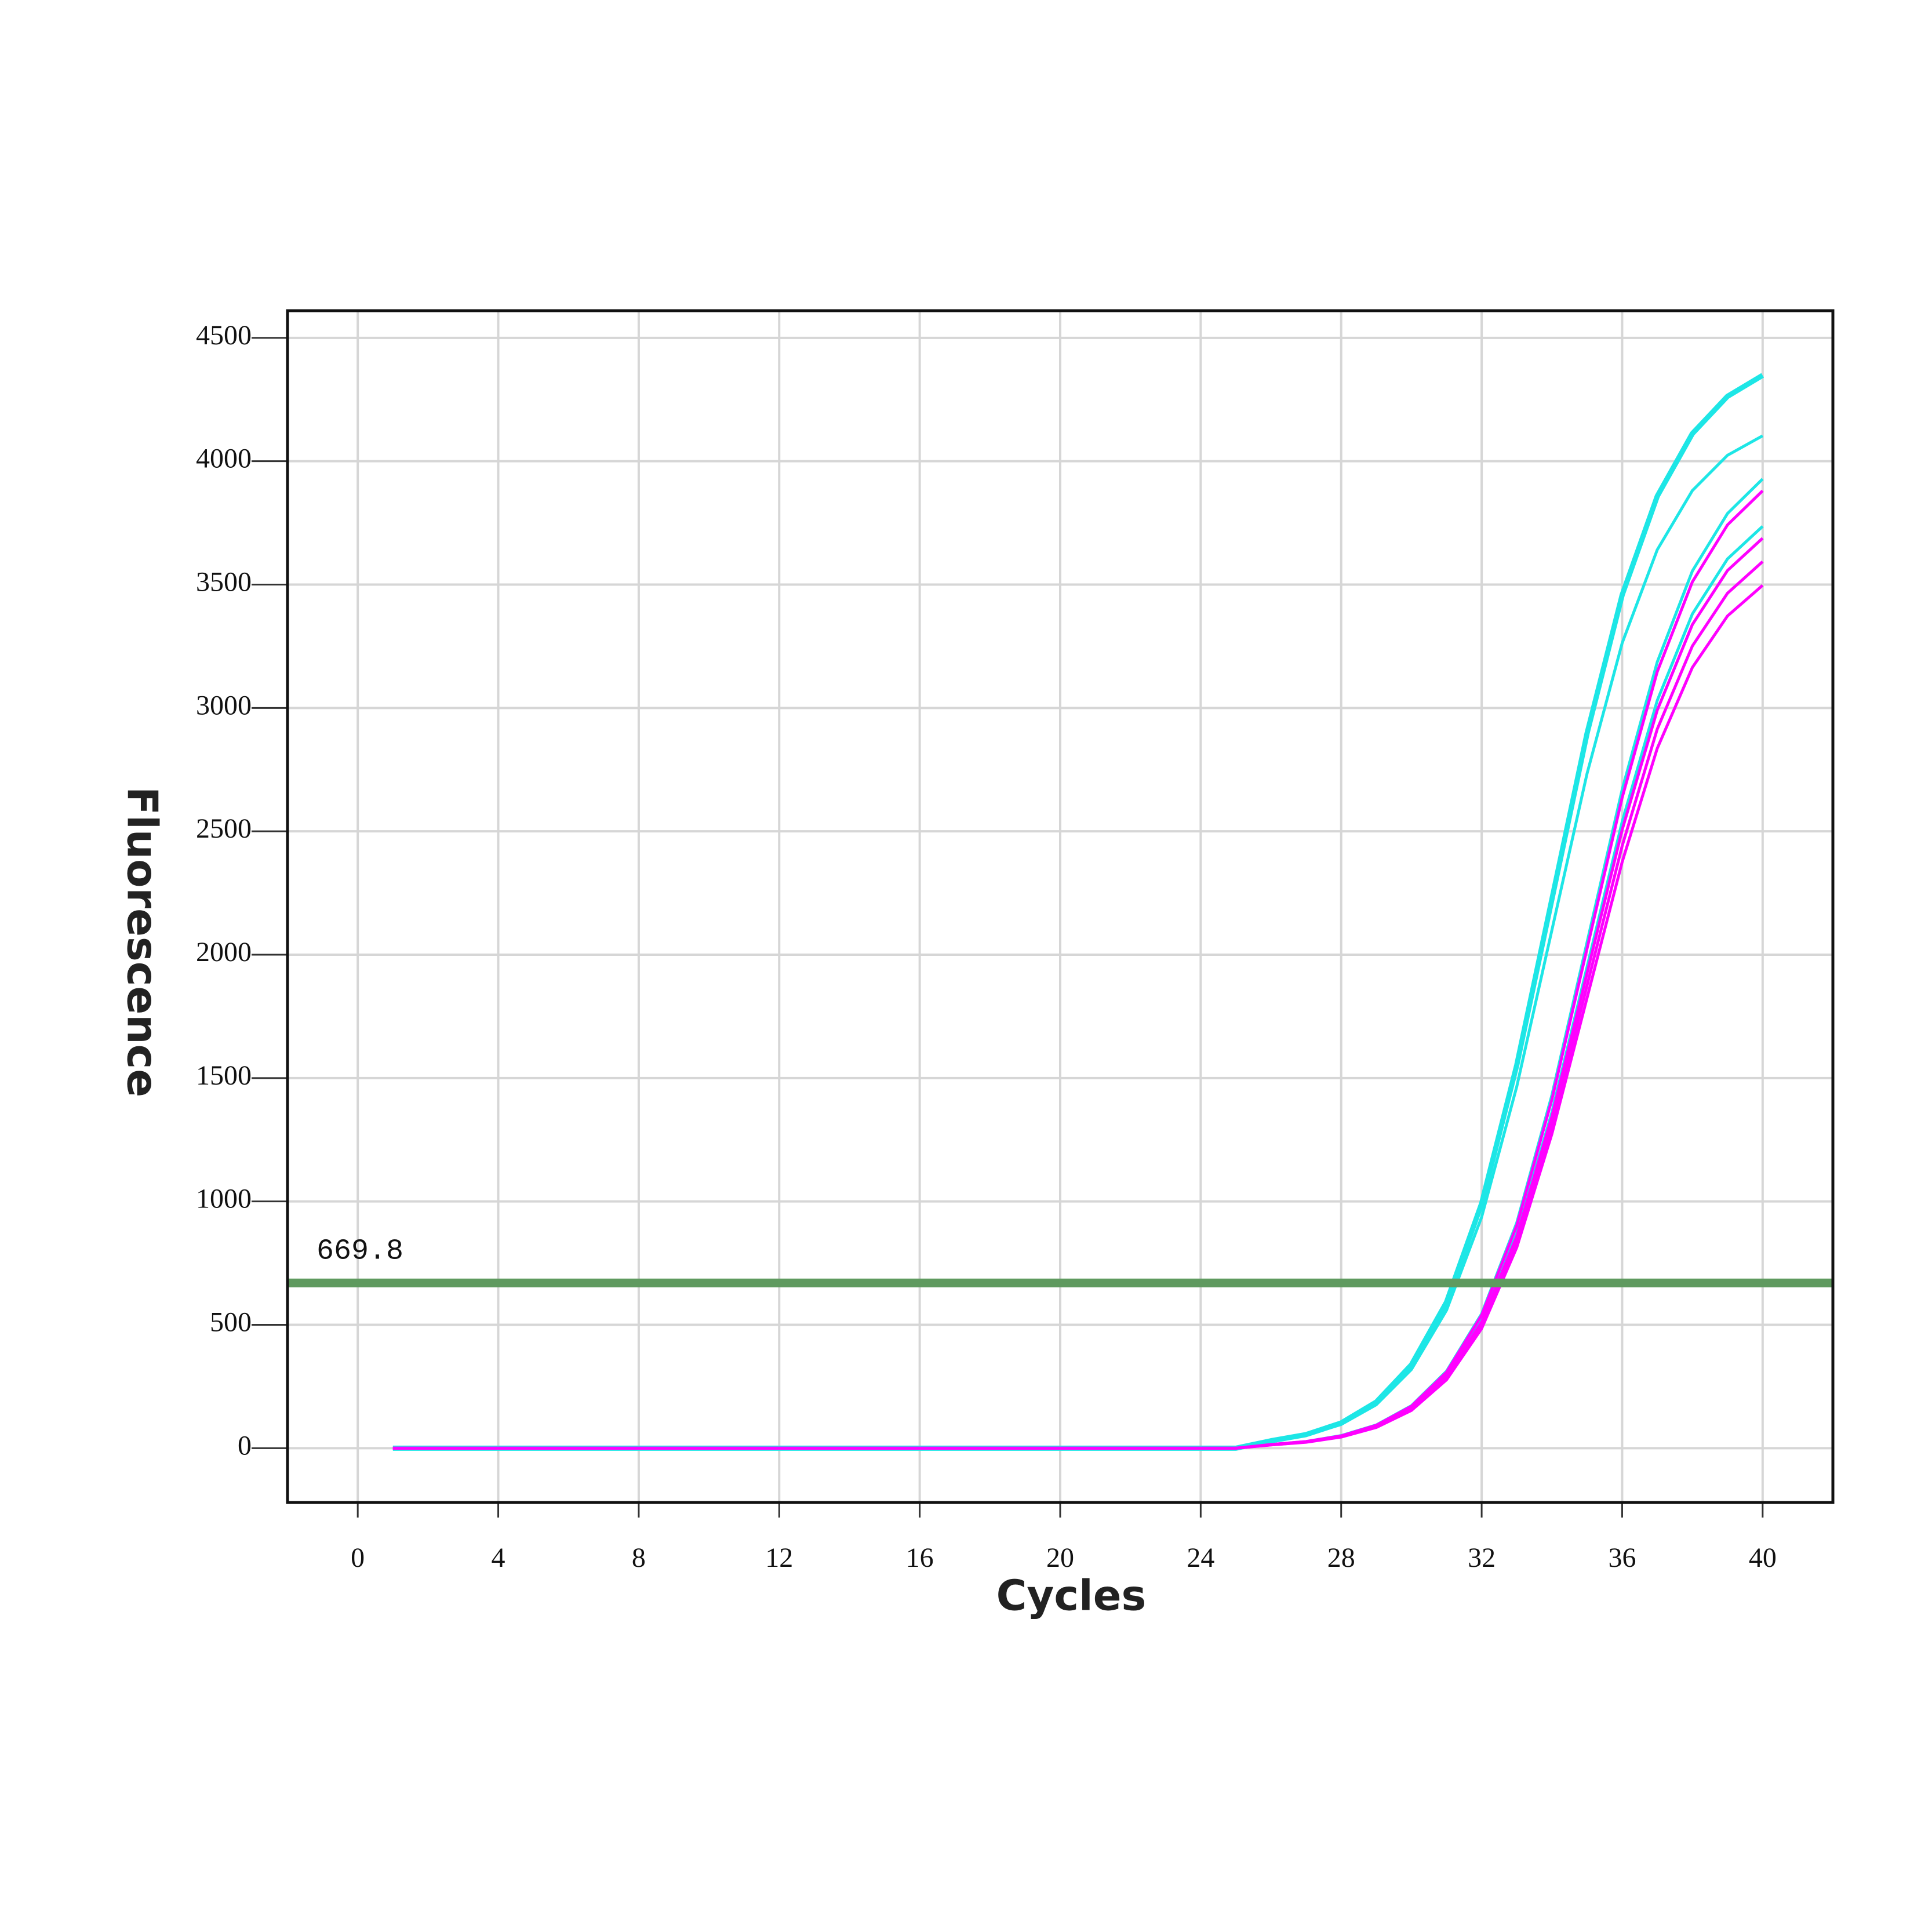 The height and width of the screenshot is (1932, 1932). I want to click on threshold-label: 669.8, so click(359, 1251).